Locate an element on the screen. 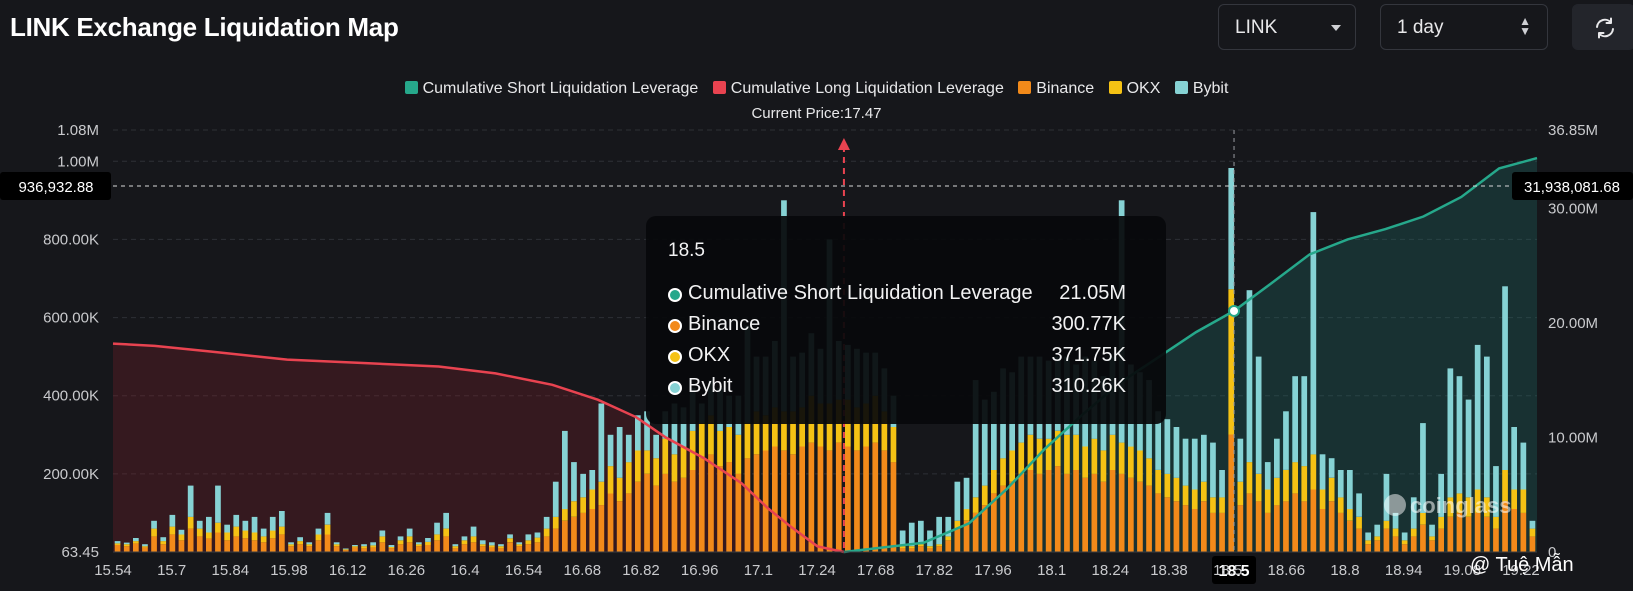 The image size is (1633, 591). tooltip-label: Binance is located at coordinates (724, 324).